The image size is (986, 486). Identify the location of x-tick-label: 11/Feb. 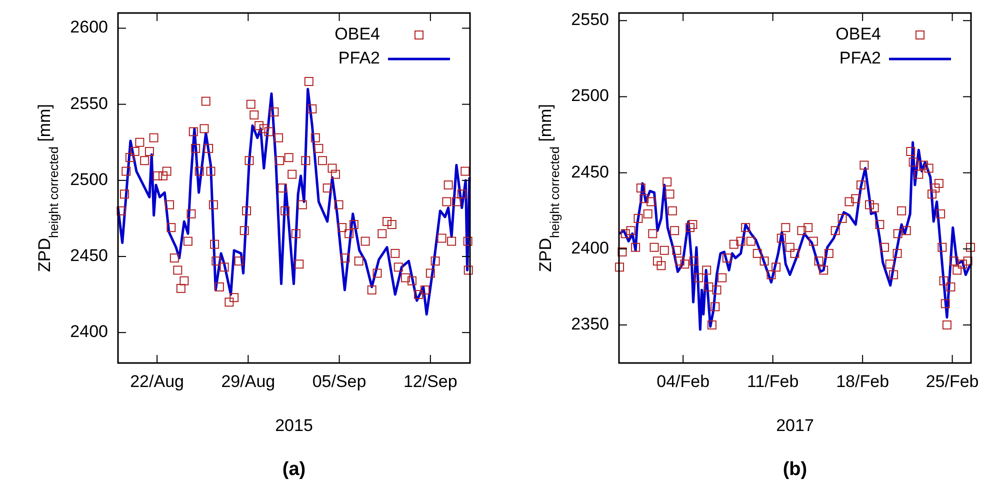
(772, 381).